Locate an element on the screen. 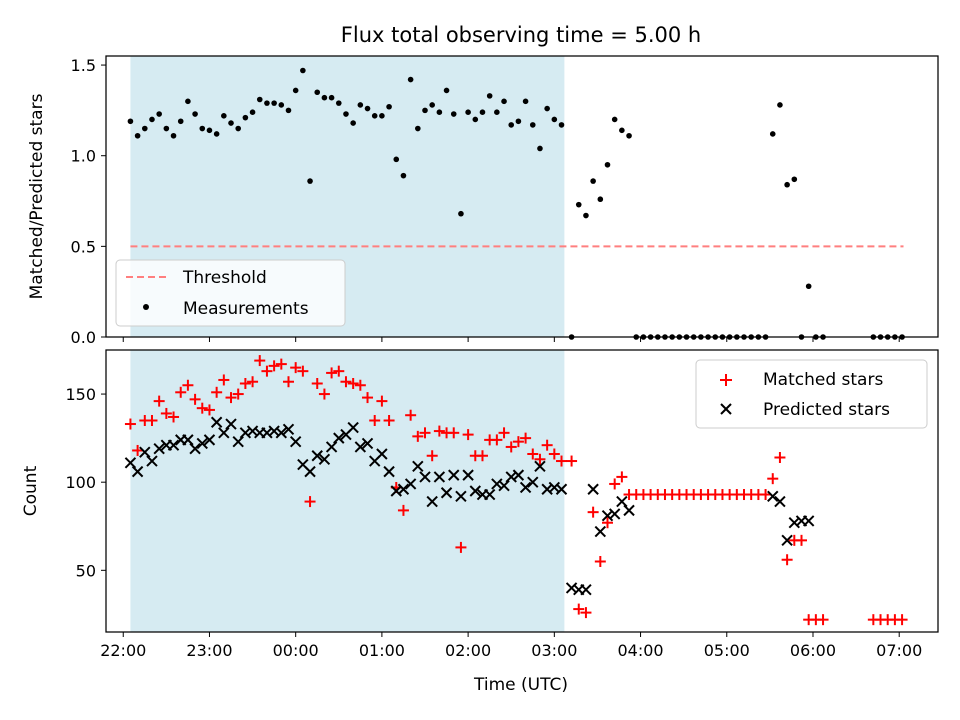 The height and width of the screenshot is (720, 960). x-tick-label: 22:00 is located at coordinates (123, 650).